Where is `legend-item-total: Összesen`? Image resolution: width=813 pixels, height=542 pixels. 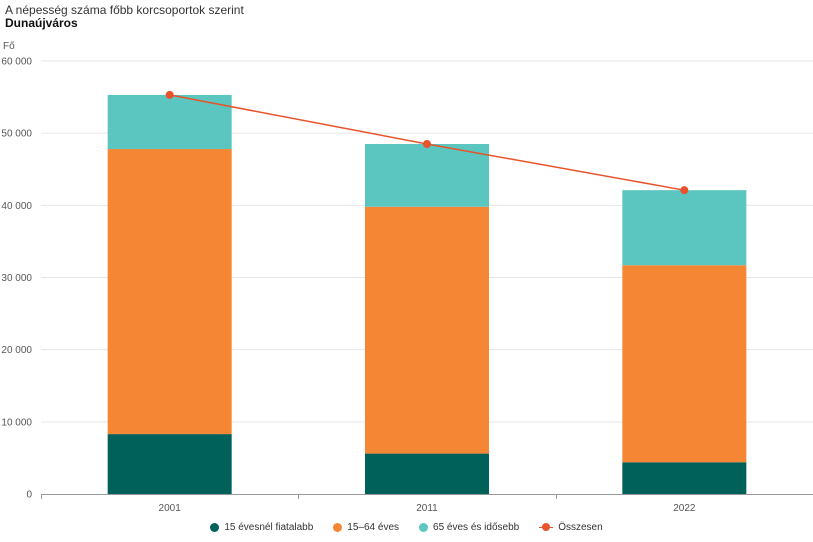
legend-item-total: Összesen is located at coordinates (571, 527).